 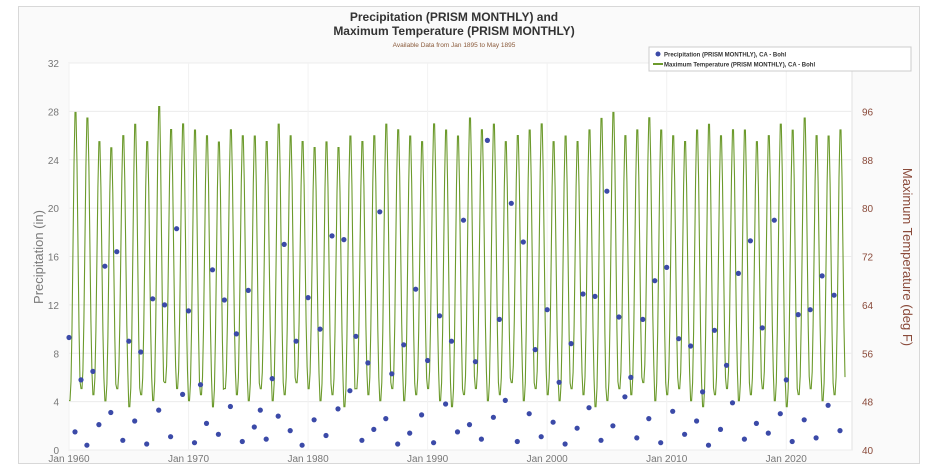 I want to click on y-axis-left-title: Precipitation (in), so click(x=38, y=257).